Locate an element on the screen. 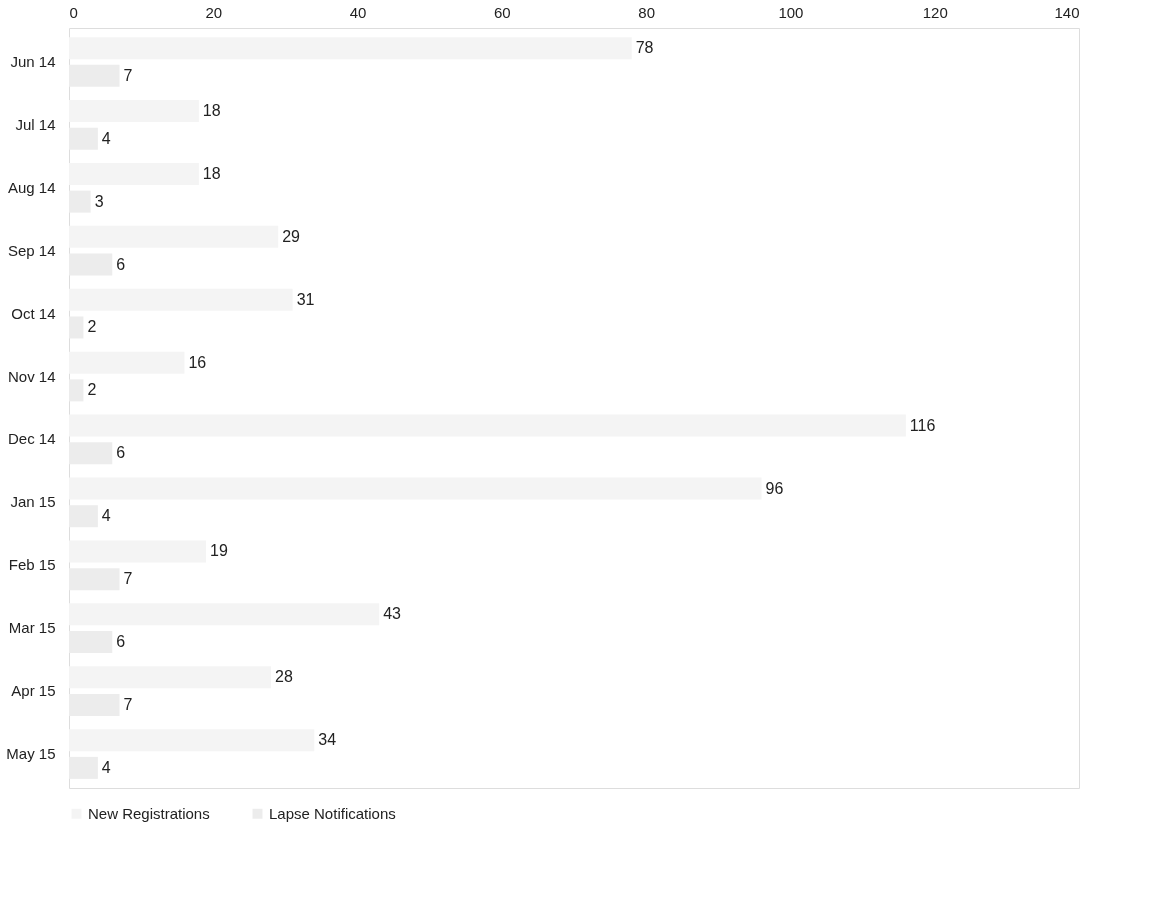 Image resolution: width=1152 pixels, height=907 pixels. y-tick-label: Mar 15 is located at coordinates (32, 628).